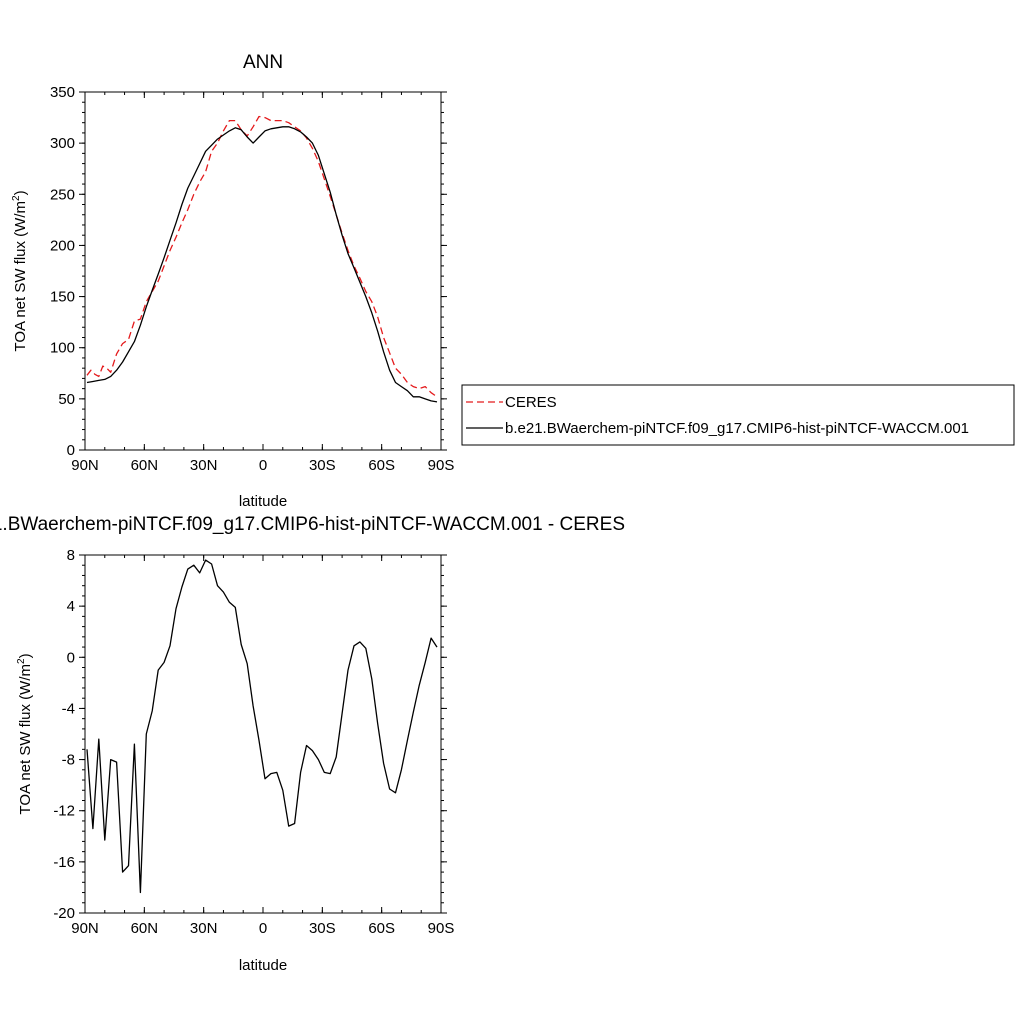  I want to click on legend-box, so click(738, 415).